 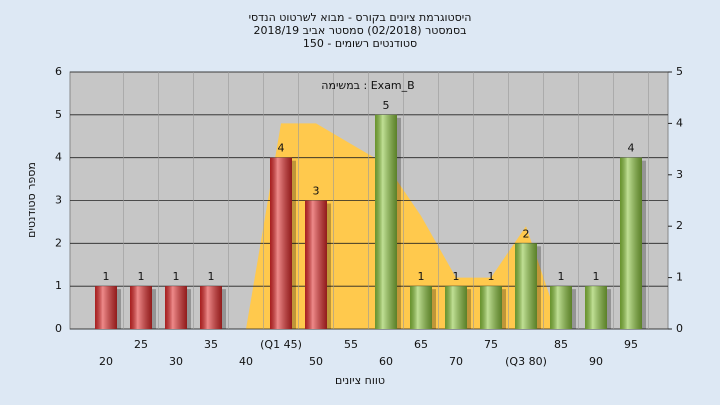 I want to click on y-tick-label: 4, so click(x=58, y=157).